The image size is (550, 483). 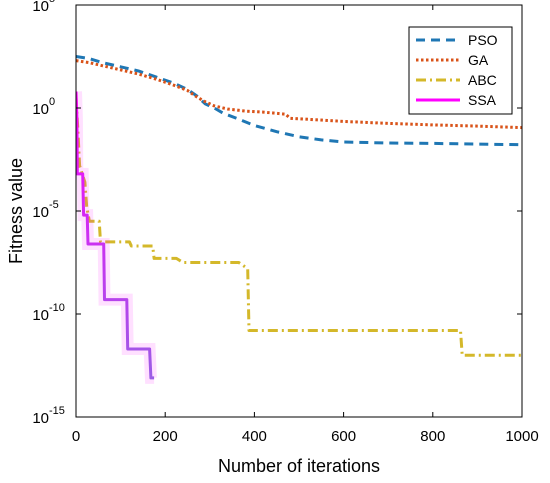 What do you see at coordinates (478, 60) in the screenshot?
I see `legend-label-ga: GA` at bounding box center [478, 60].